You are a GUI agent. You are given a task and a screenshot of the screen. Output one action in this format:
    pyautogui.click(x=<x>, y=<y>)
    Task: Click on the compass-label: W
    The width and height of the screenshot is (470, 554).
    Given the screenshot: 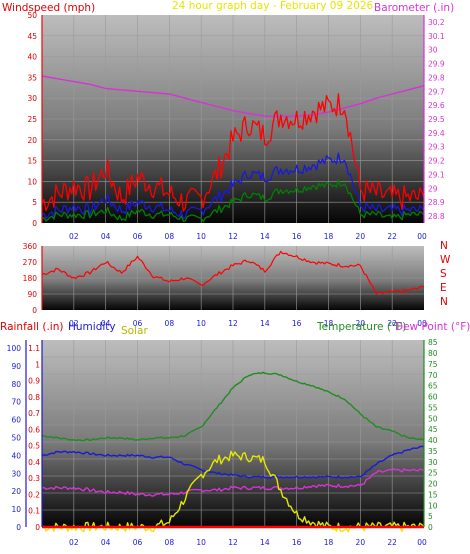 What is the action you would take?
    pyautogui.click(x=445, y=260)
    